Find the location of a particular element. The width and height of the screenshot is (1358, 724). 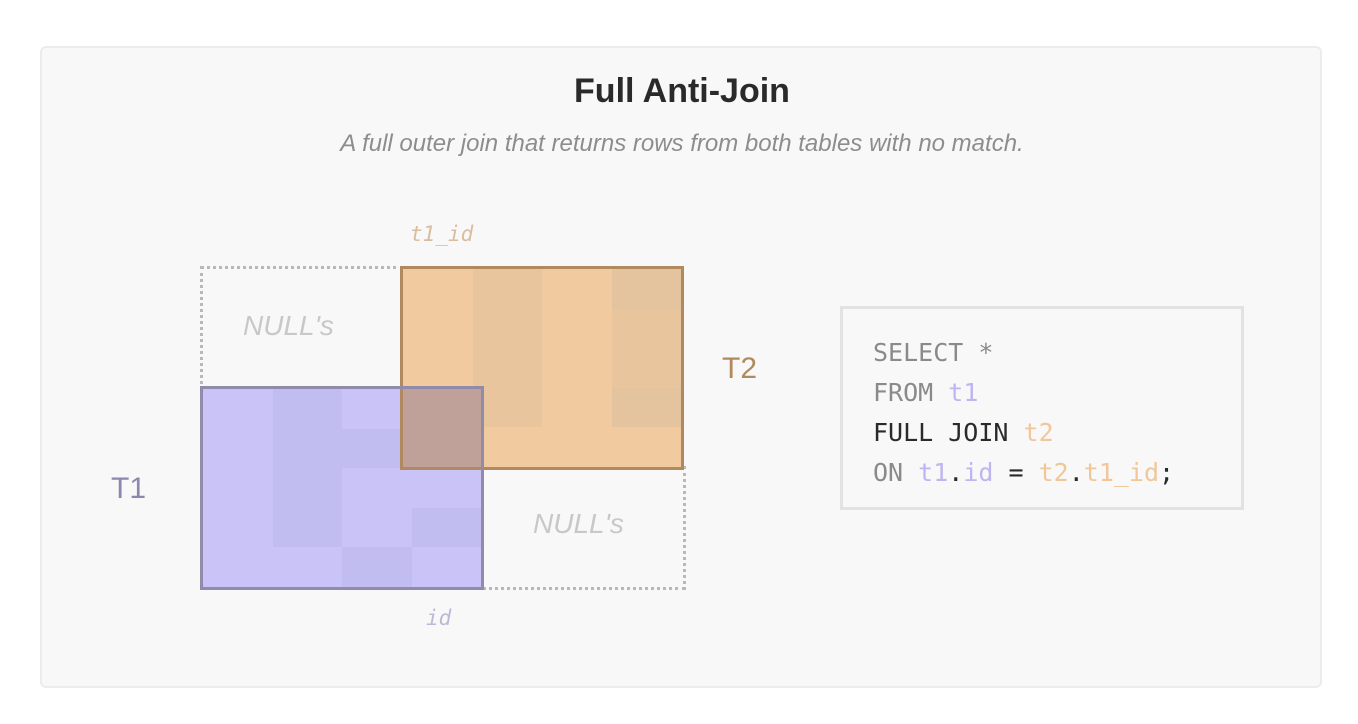

sql-line: ON t1.id = t2.t1_id; is located at coordinates (1057, 473).